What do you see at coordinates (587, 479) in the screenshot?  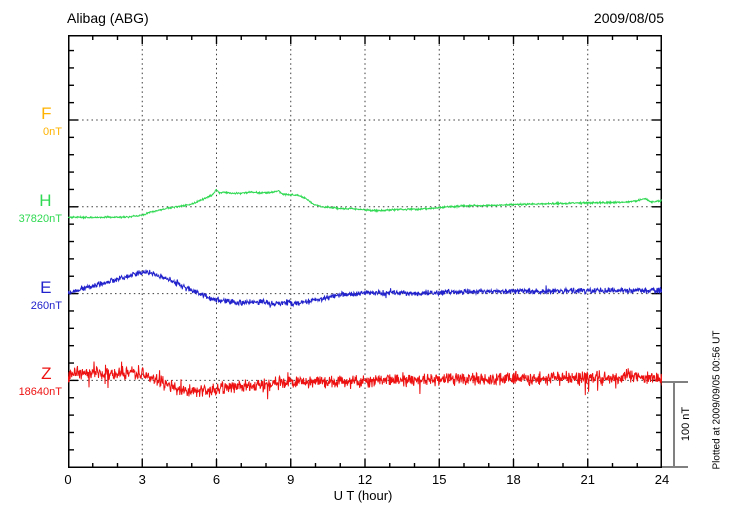 I see `x-tick-label: 21` at bounding box center [587, 479].